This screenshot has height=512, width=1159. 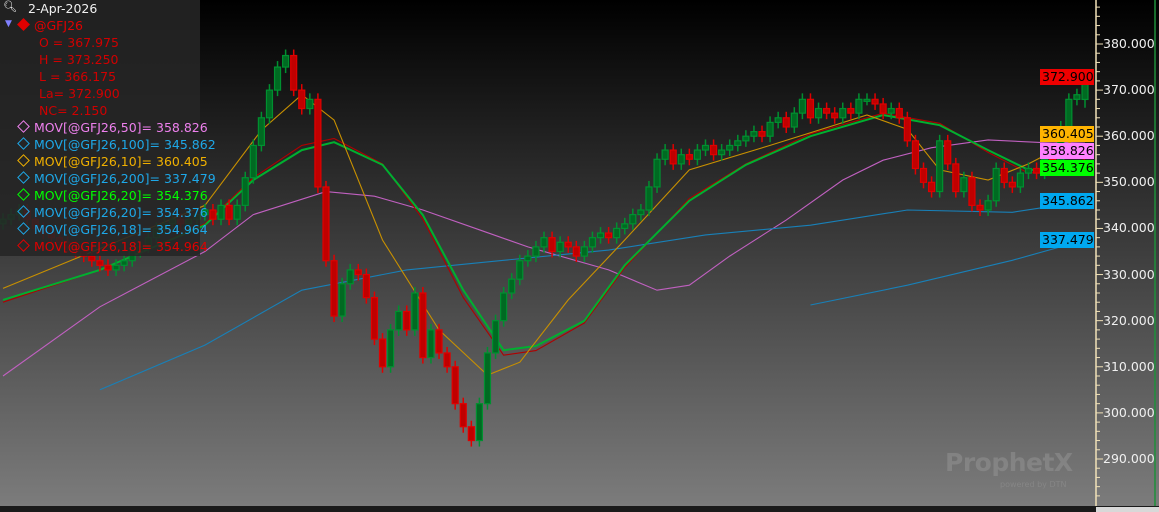 What do you see at coordinates (1129, 412) in the screenshot?
I see `axis-tick-label: 300.000` at bounding box center [1129, 412].